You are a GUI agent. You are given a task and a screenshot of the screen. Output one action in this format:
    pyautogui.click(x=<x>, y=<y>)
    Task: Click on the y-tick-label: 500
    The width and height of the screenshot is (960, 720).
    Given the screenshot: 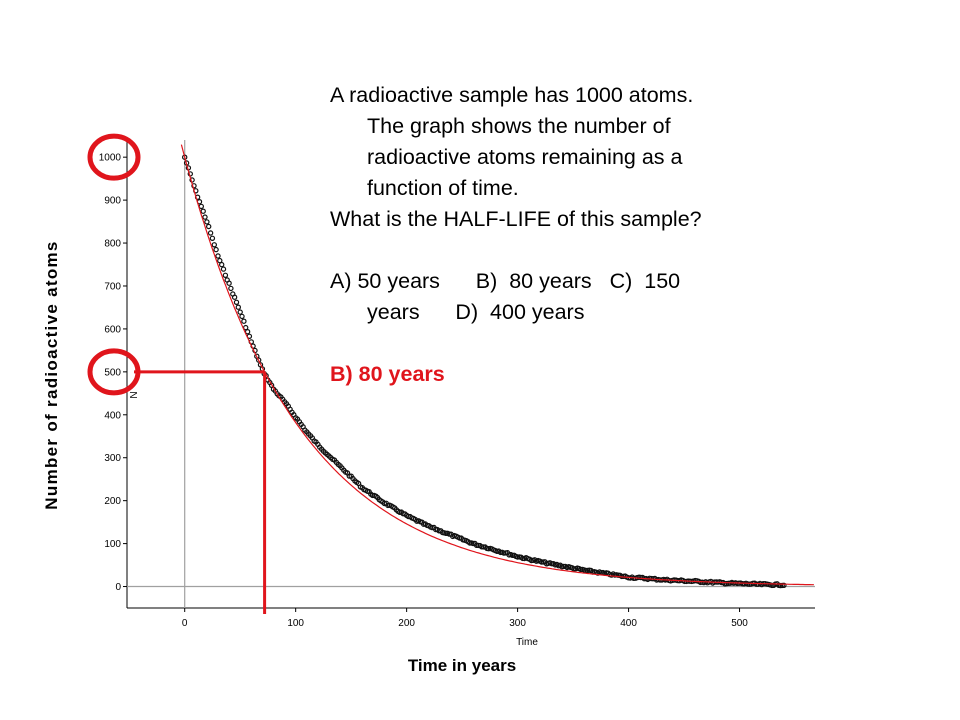 What is the action you would take?
    pyautogui.click(x=112, y=372)
    